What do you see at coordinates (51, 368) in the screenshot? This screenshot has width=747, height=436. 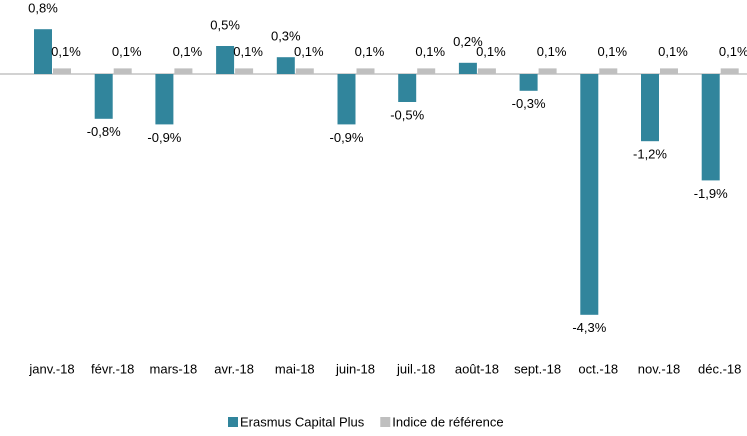 I see `x-tick-label: janv.-18` at bounding box center [51, 368].